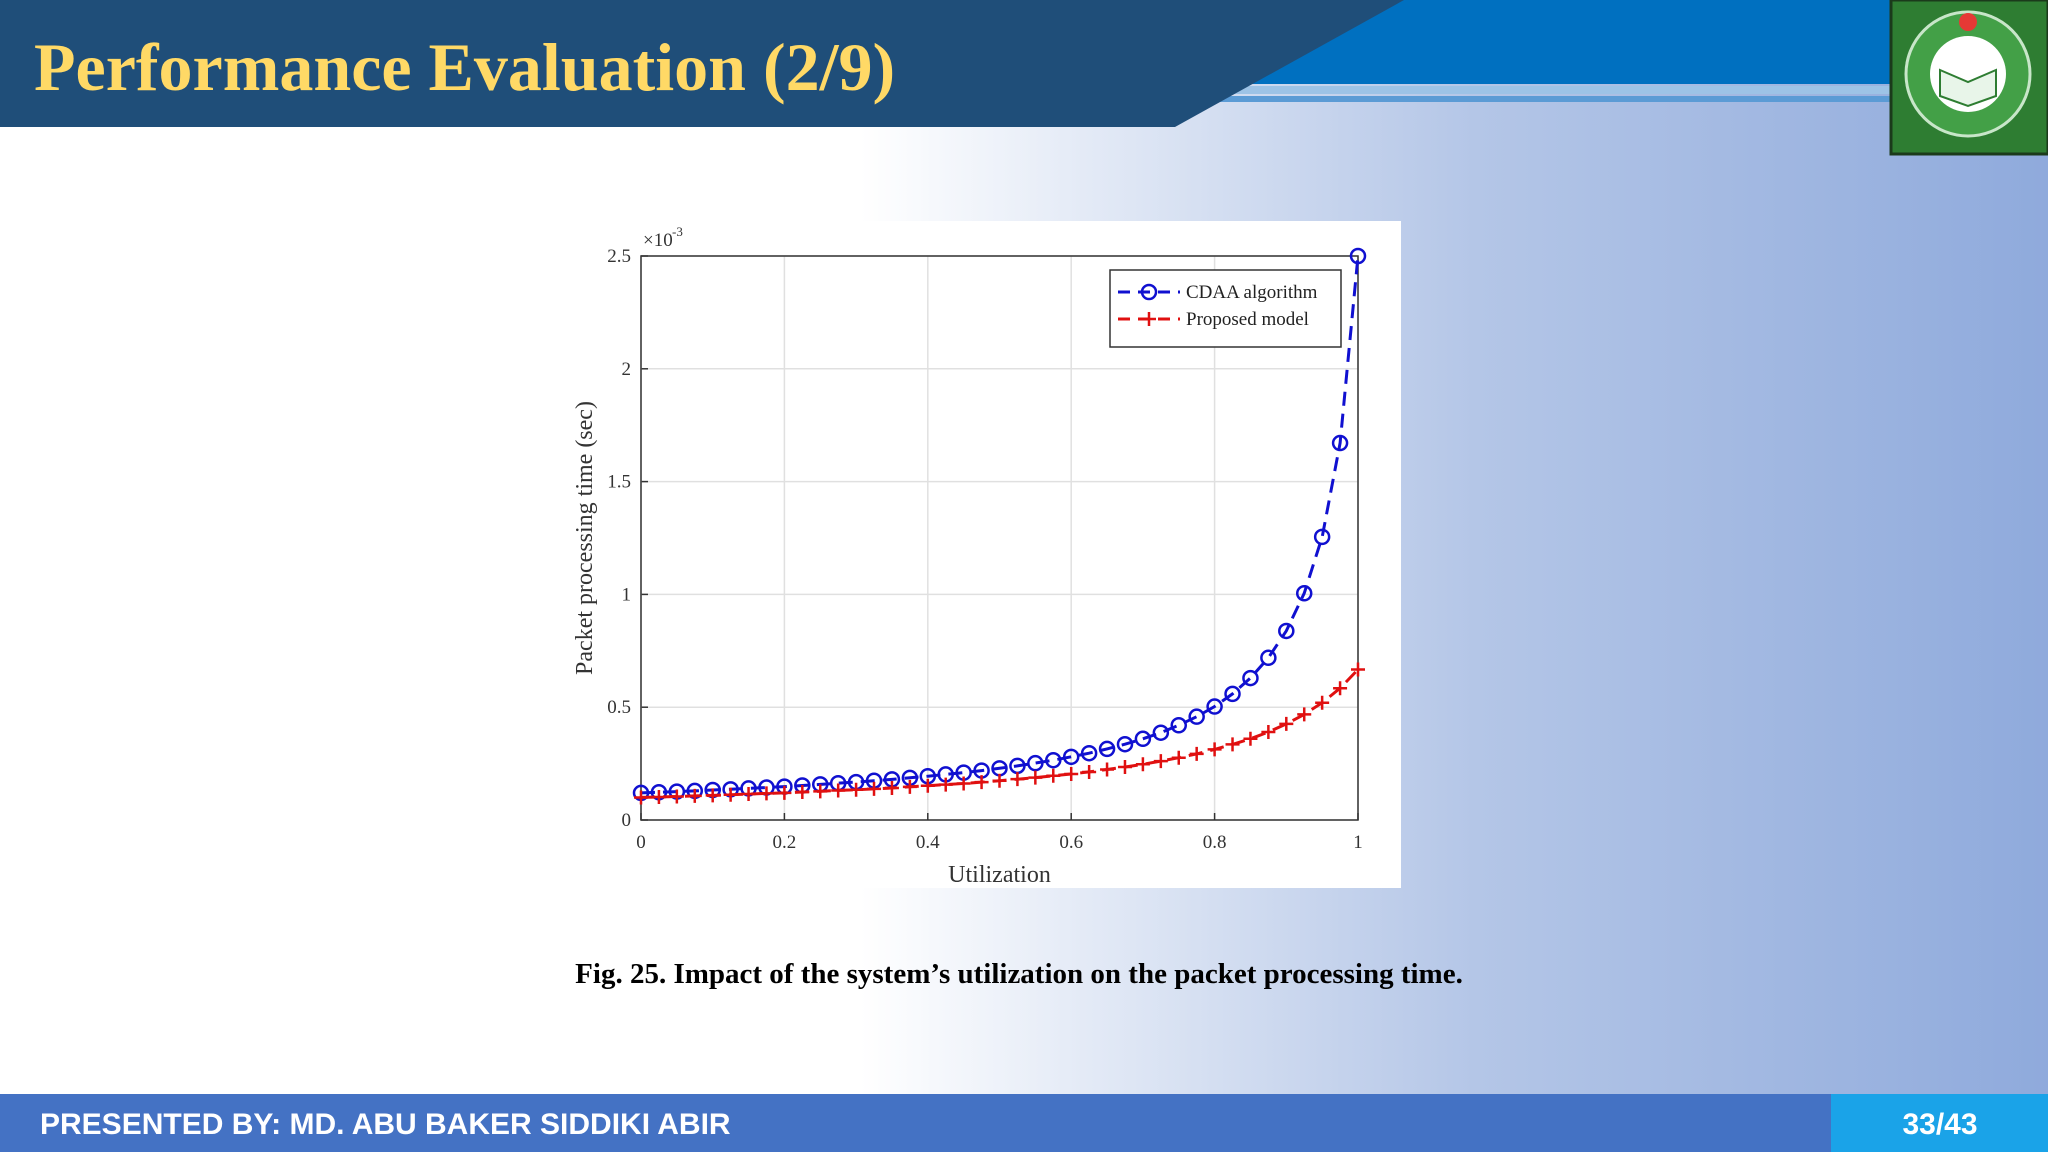 The width and height of the screenshot is (2048, 1152). Describe the element at coordinates (1215, 842) in the screenshot. I see `x-tick-label: 0.8` at that location.